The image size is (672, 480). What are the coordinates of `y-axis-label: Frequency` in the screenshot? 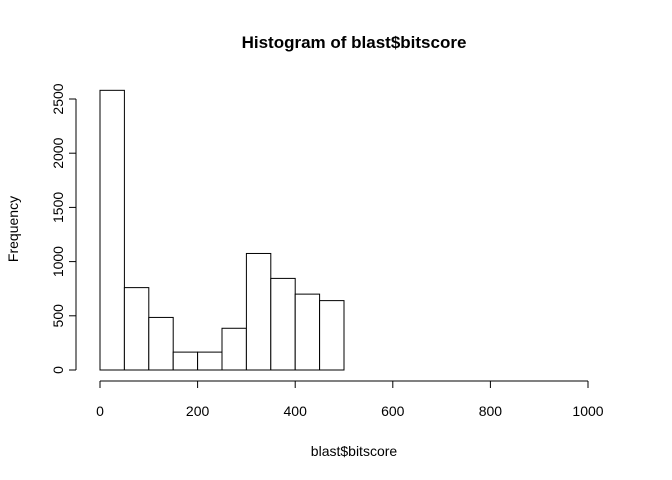 It's located at (13, 229).